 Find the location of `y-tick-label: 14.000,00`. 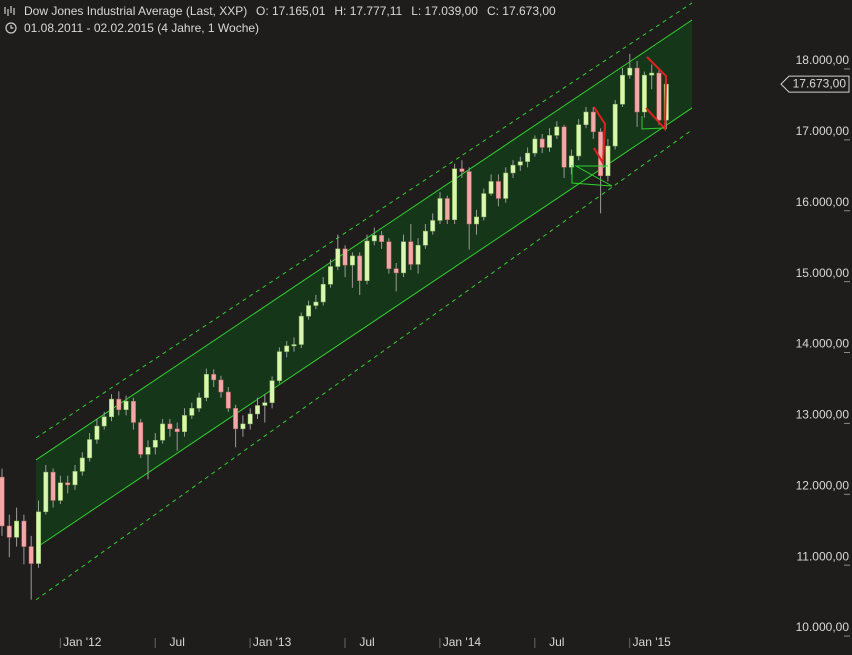

y-tick-label: 14.000,00 is located at coordinates (823, 344).